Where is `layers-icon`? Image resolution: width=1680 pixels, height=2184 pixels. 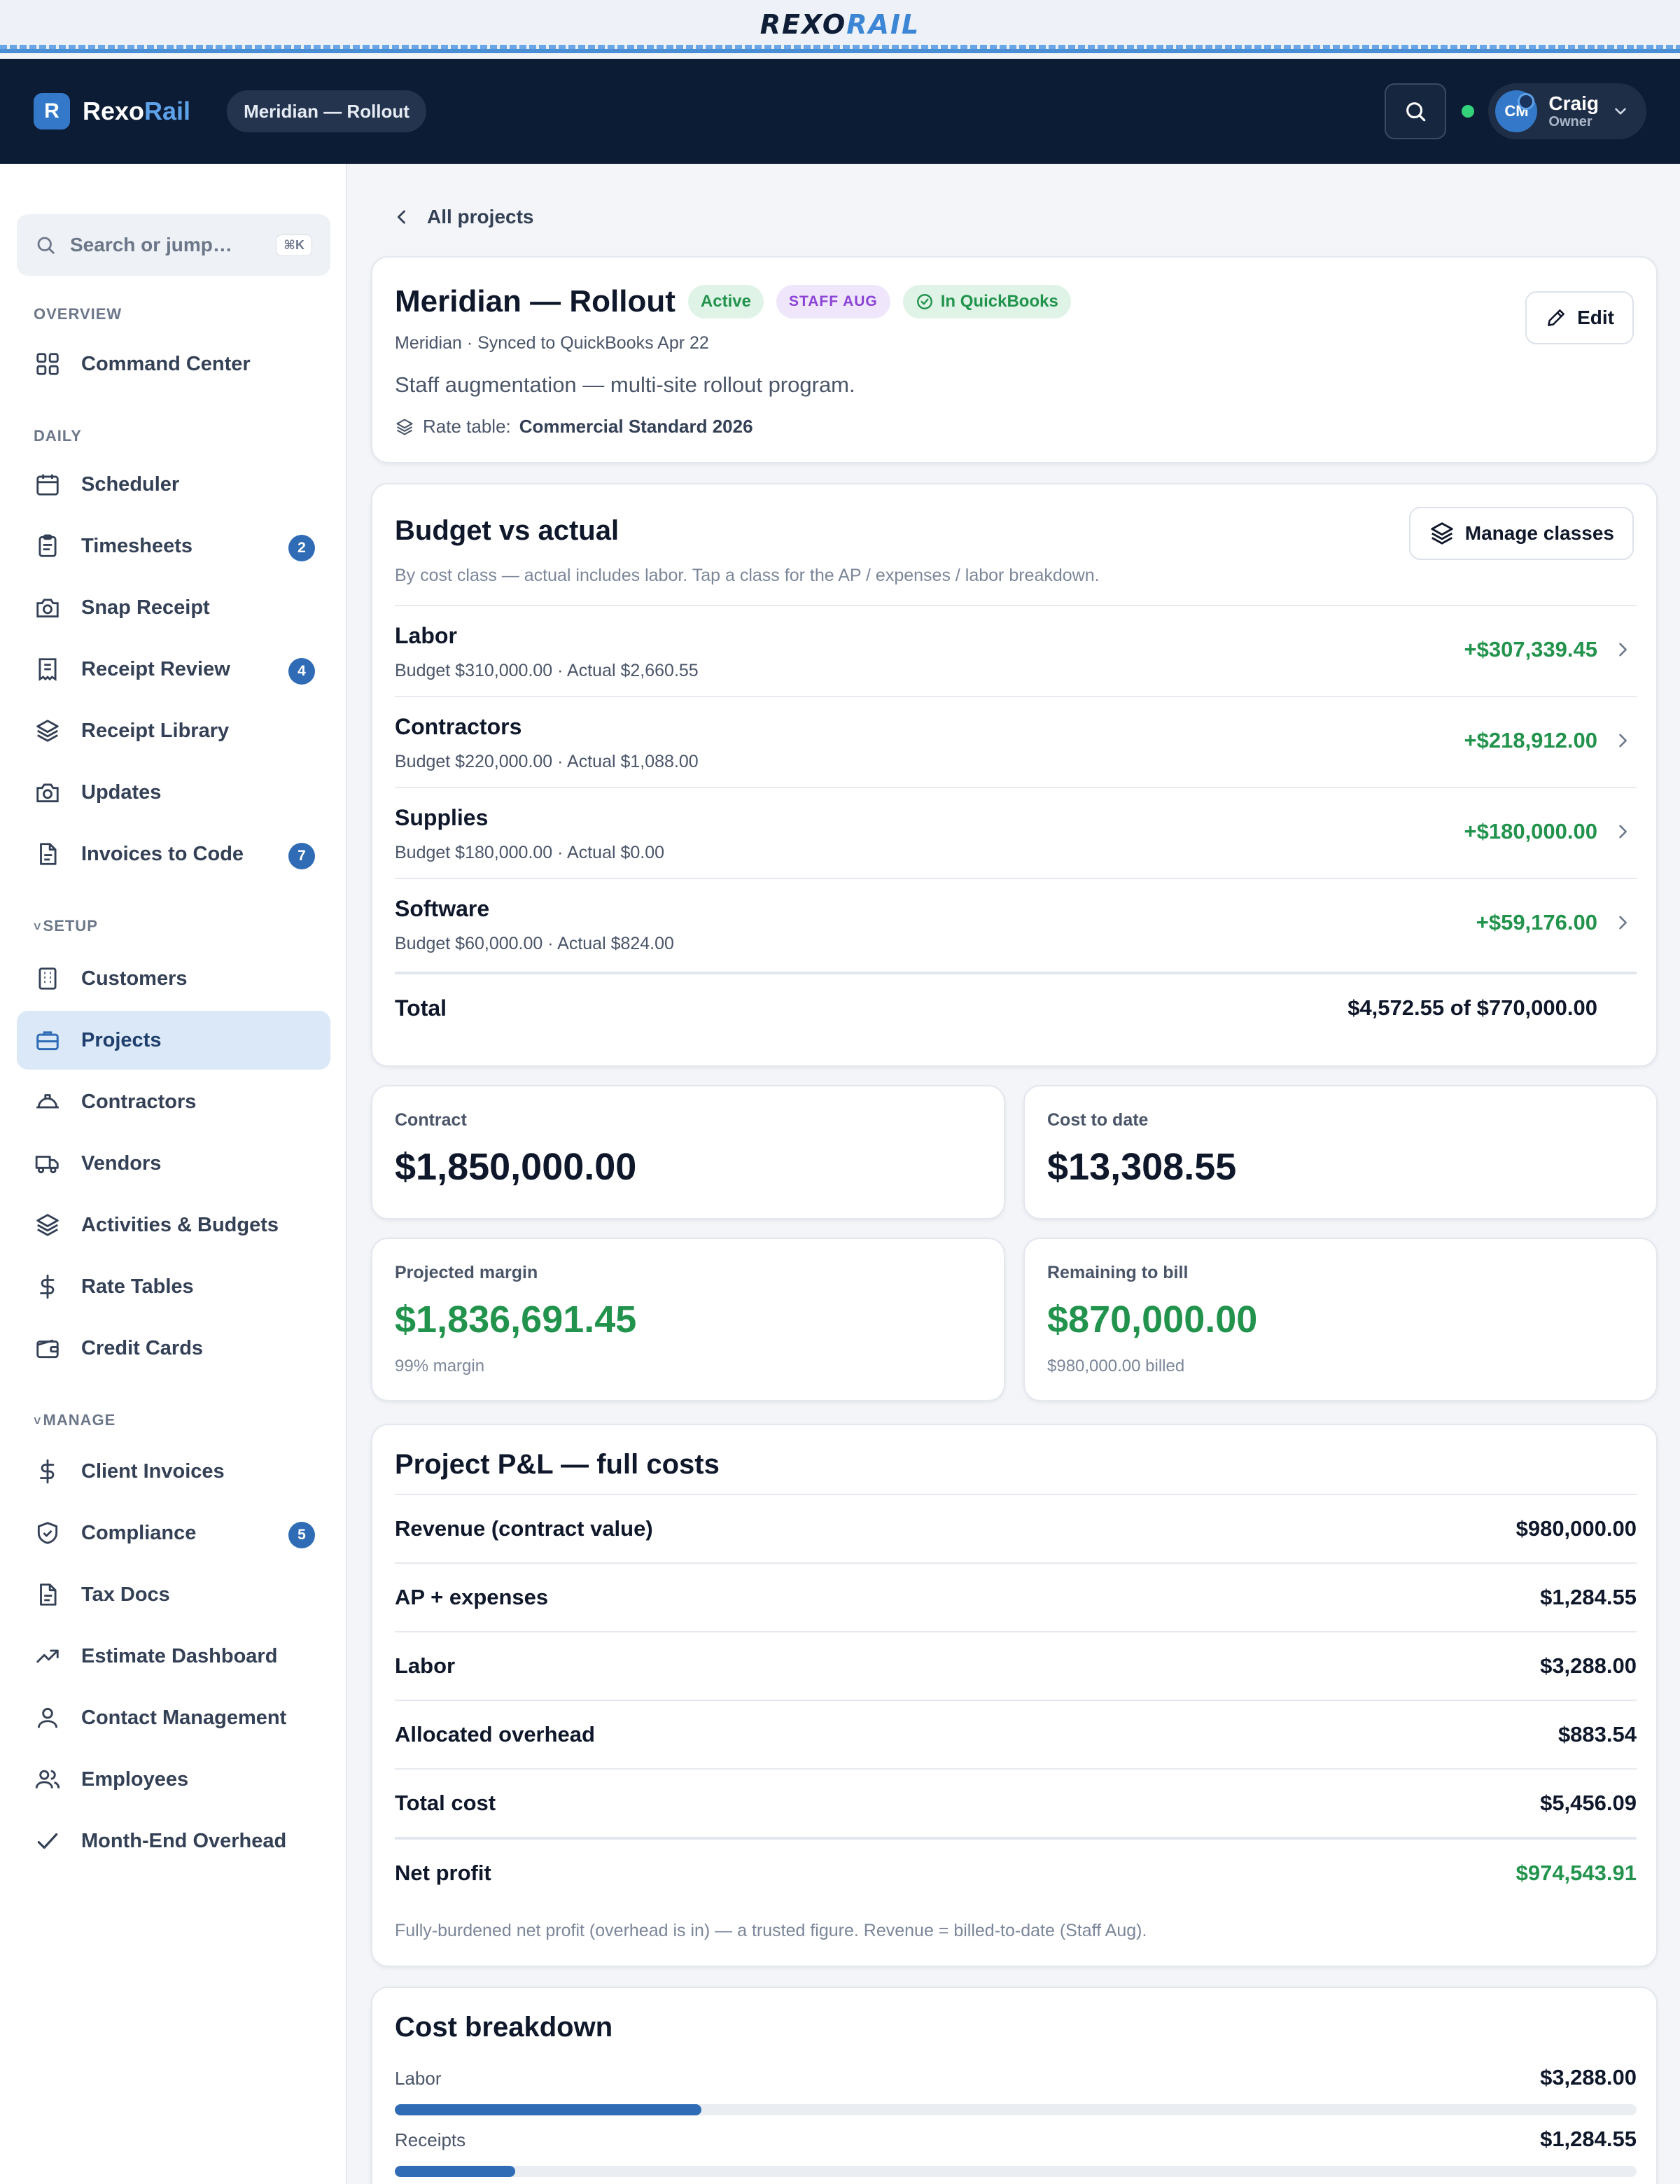 layers-icon is located at coordinates (1442, 533).